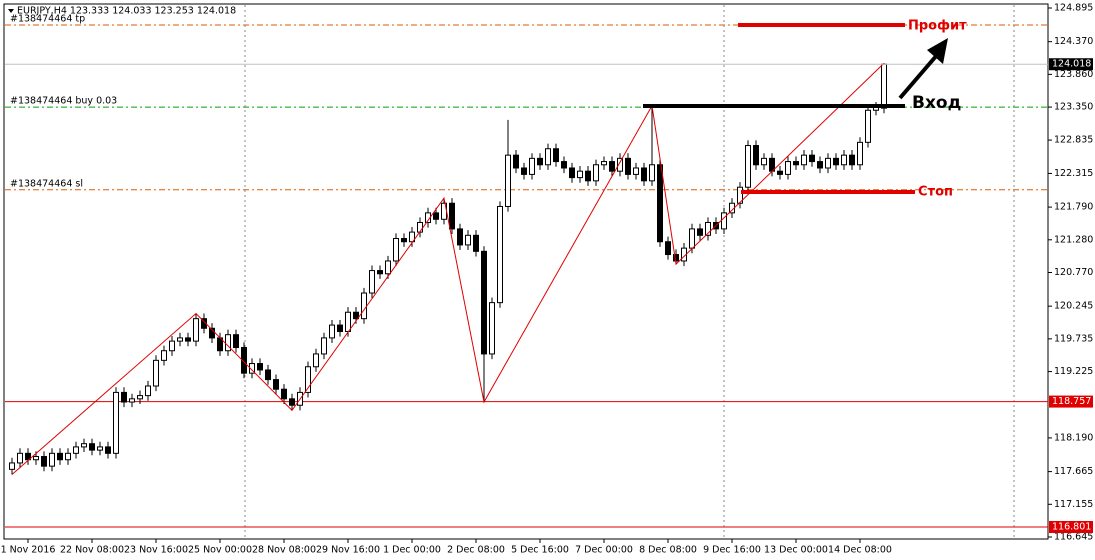  What do you see at coordinates (1073, 272) in the screenshot?
I see `y-tick-label: 120.770` at bounding box center [1073, 272].